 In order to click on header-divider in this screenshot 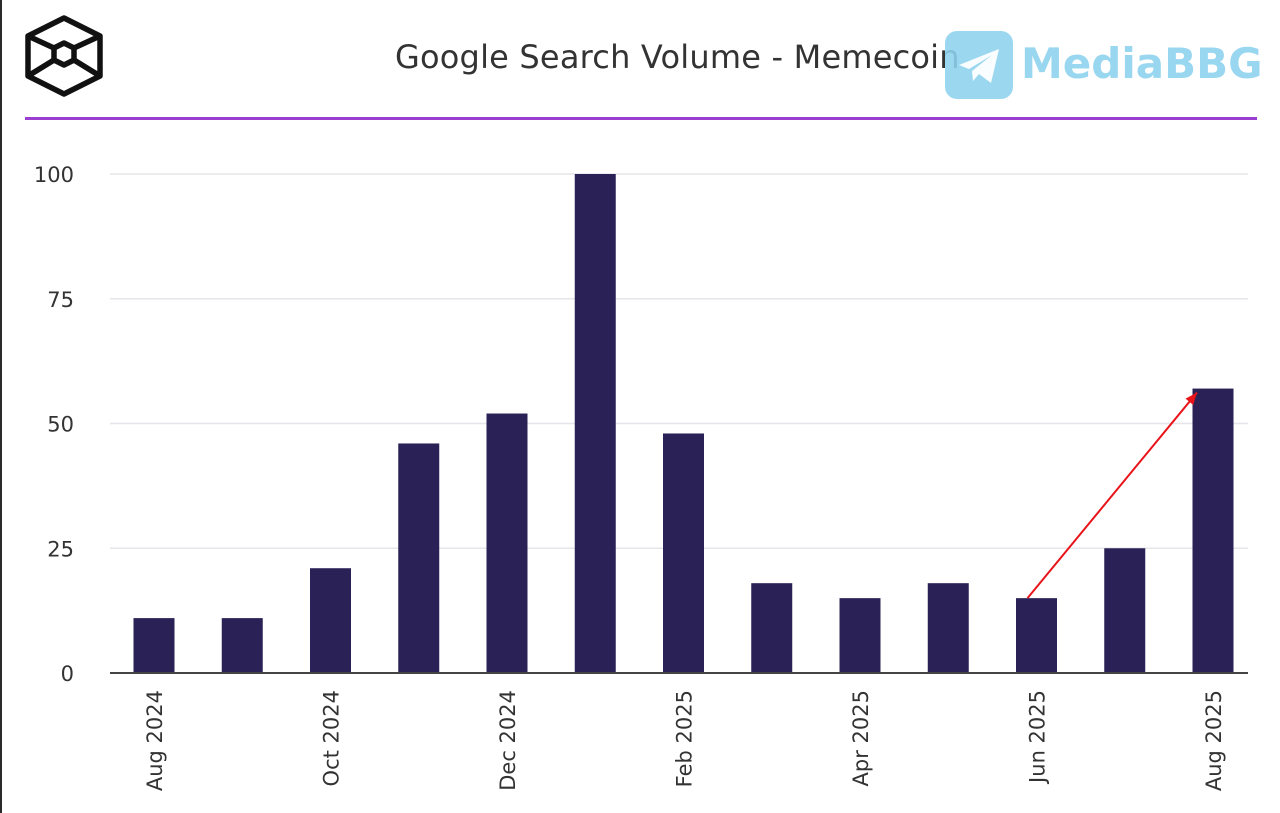, I will do `click(641, 118)`.